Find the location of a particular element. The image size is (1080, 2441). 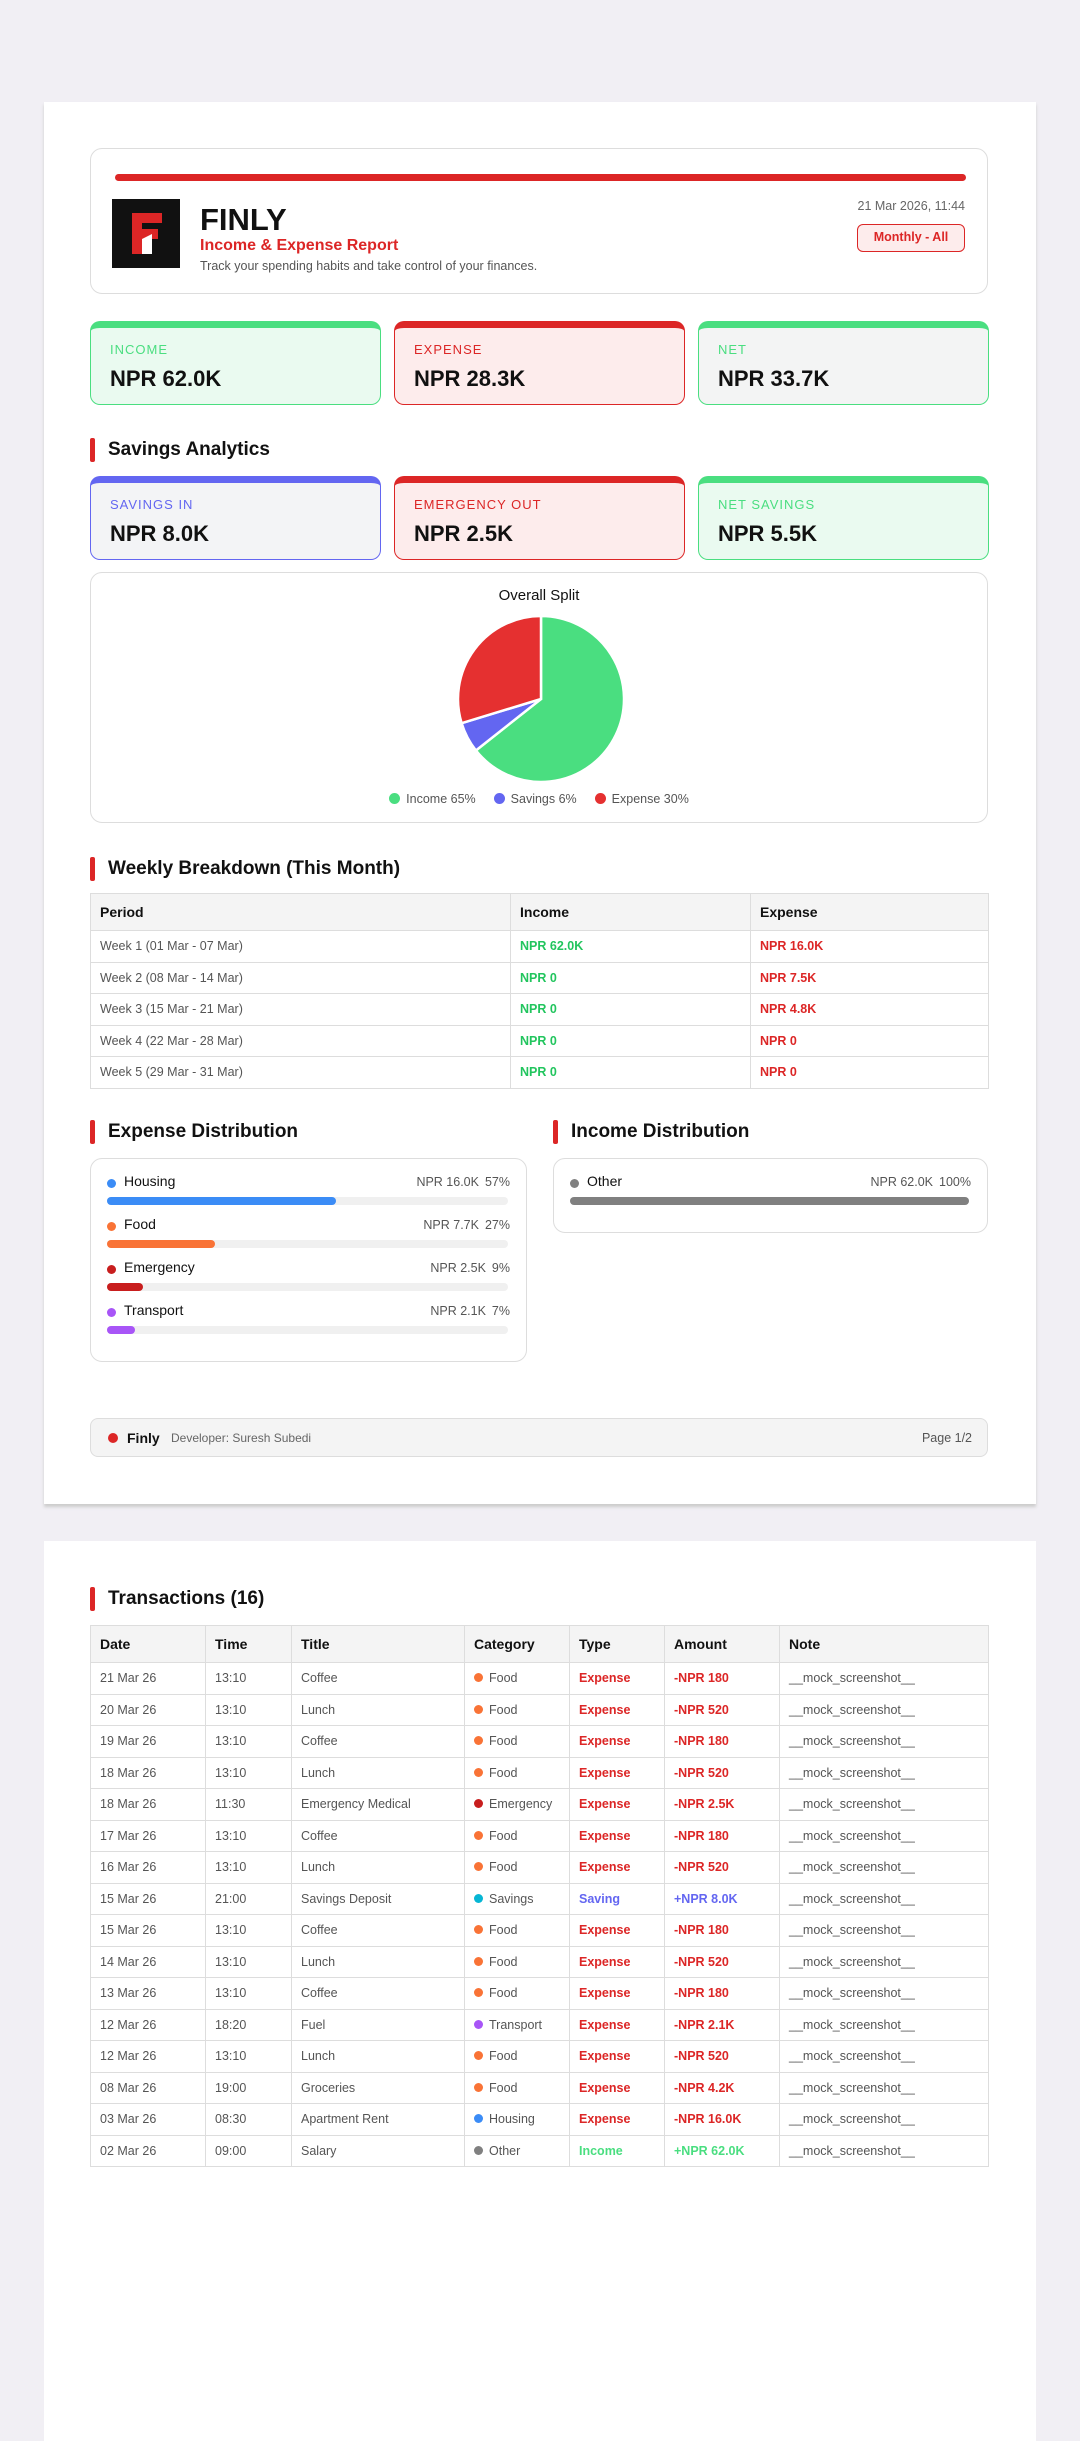

amount: NPR 7.7K is located at coordinates (451, 1225).